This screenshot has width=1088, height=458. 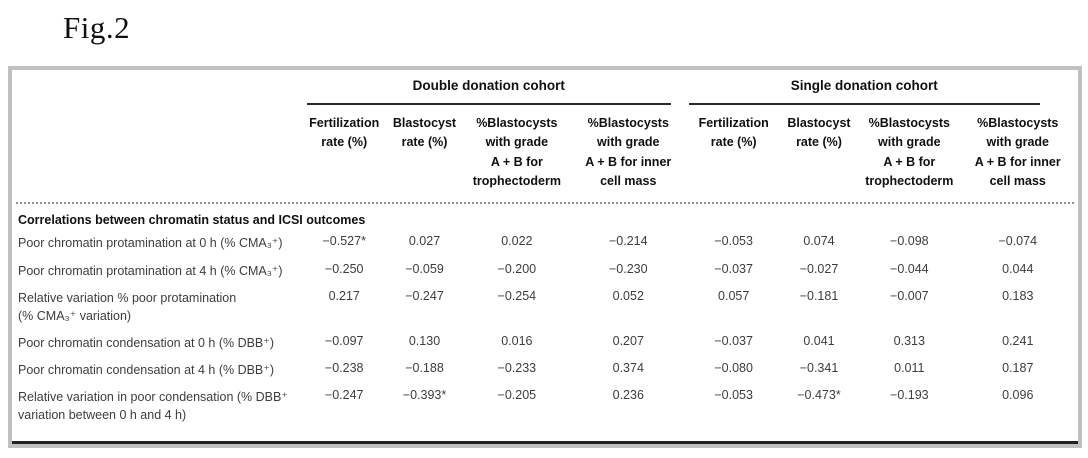 What do you see at coordinates (517, 368) in the screenshot?
I see `value-cell: −0.233` at bounding box center [517, 368].